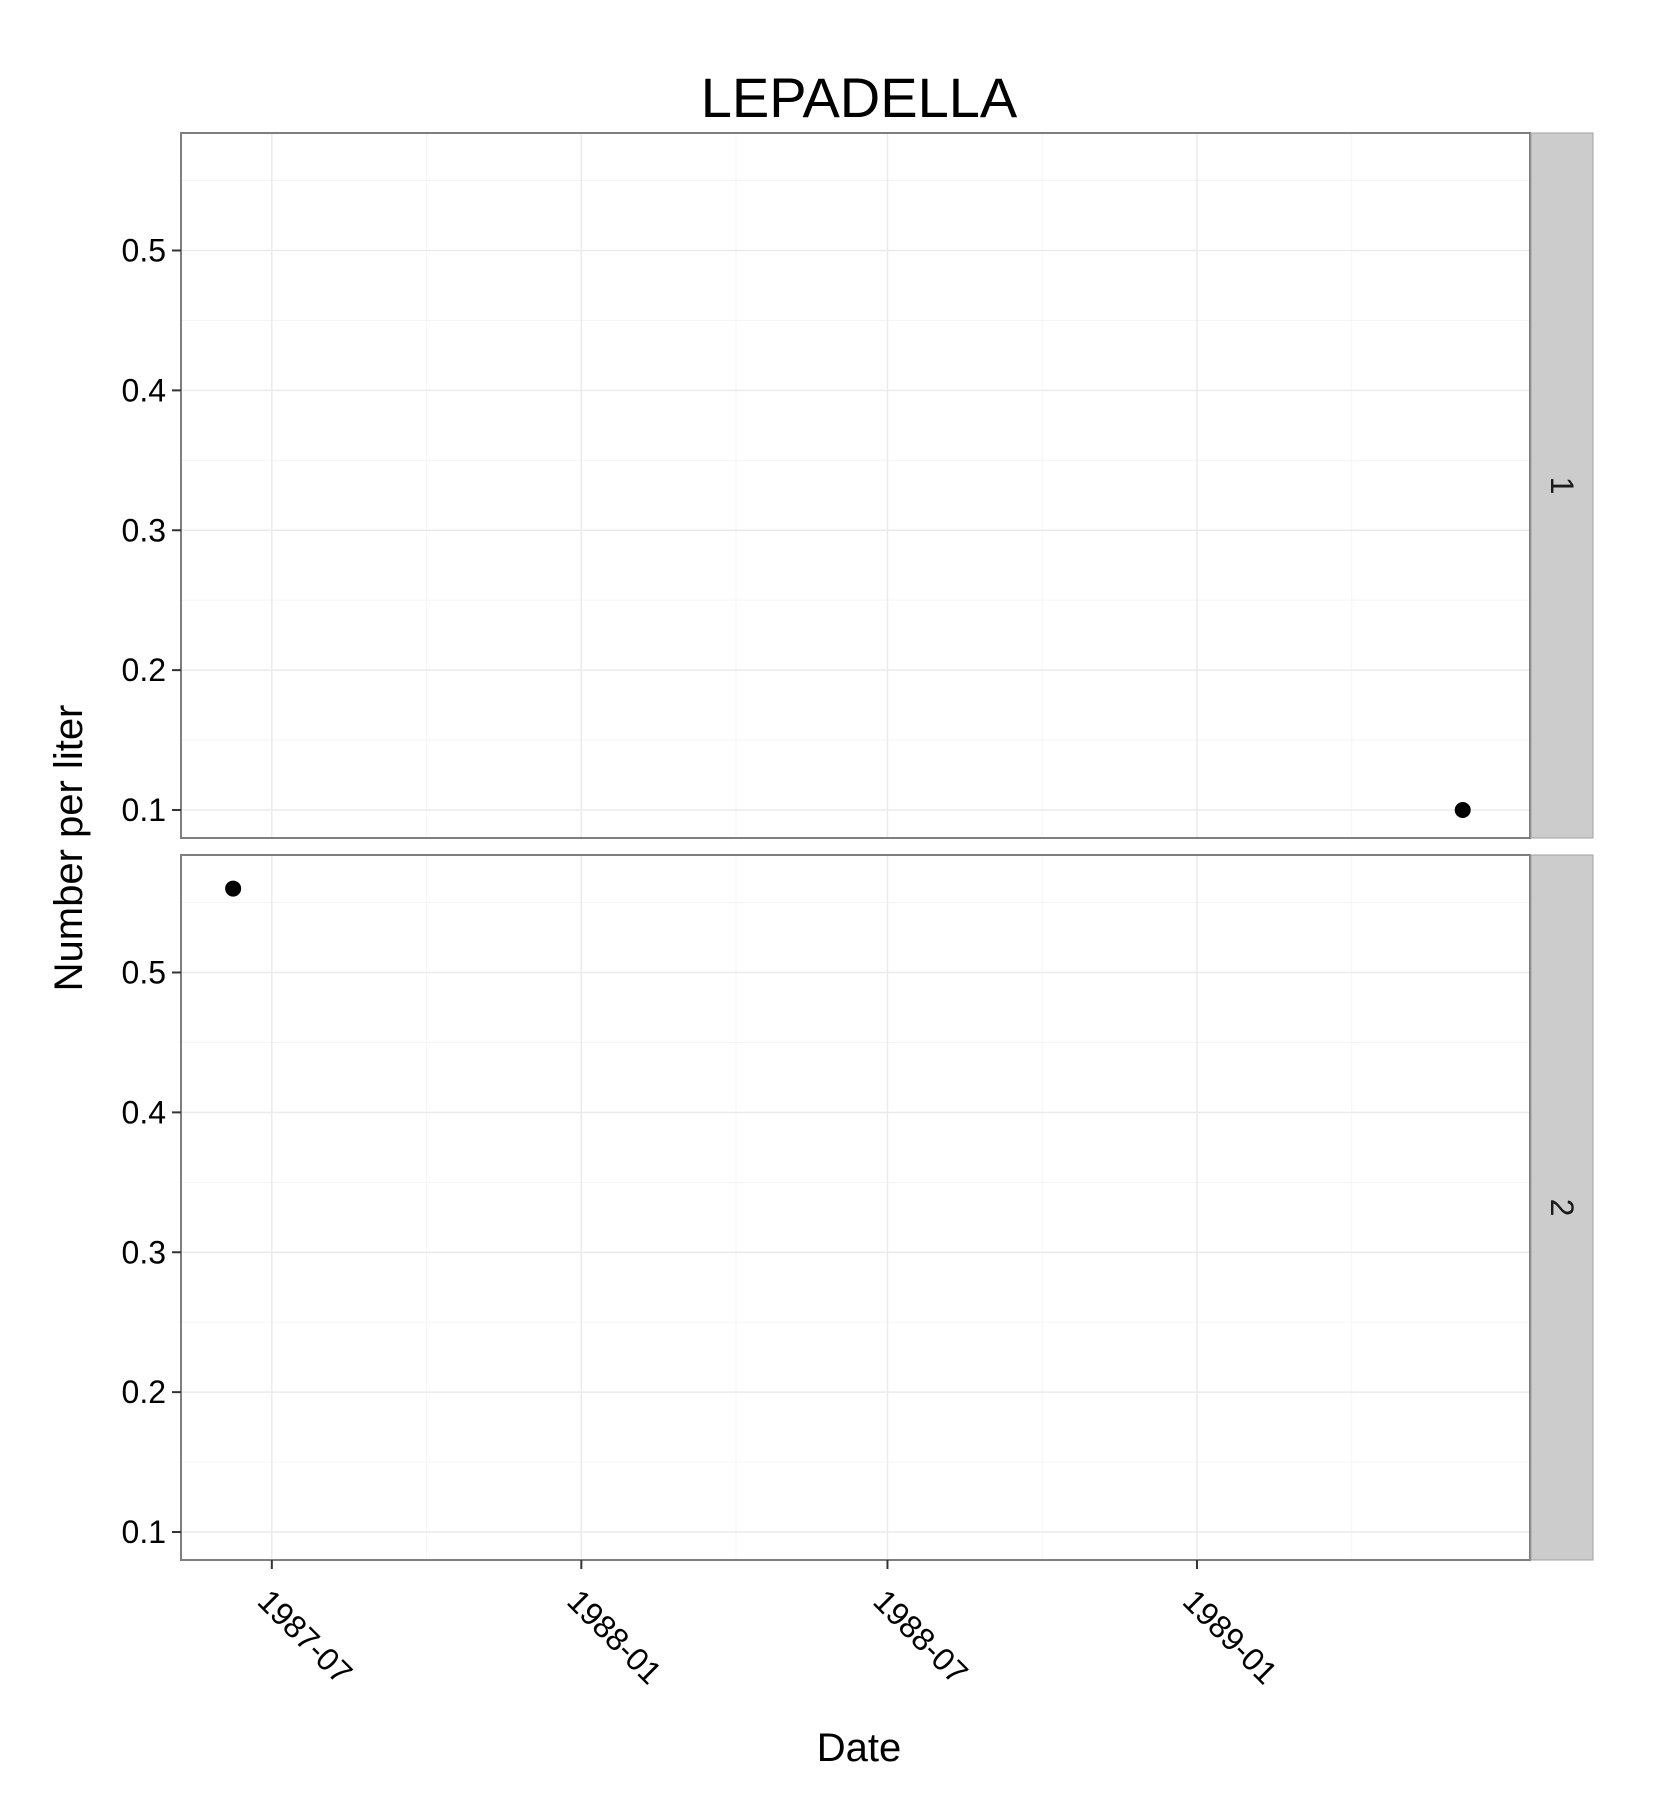 This screenshot has width=1662, height=1820. I want to click on strip-label: 1, so click(1562, 486).